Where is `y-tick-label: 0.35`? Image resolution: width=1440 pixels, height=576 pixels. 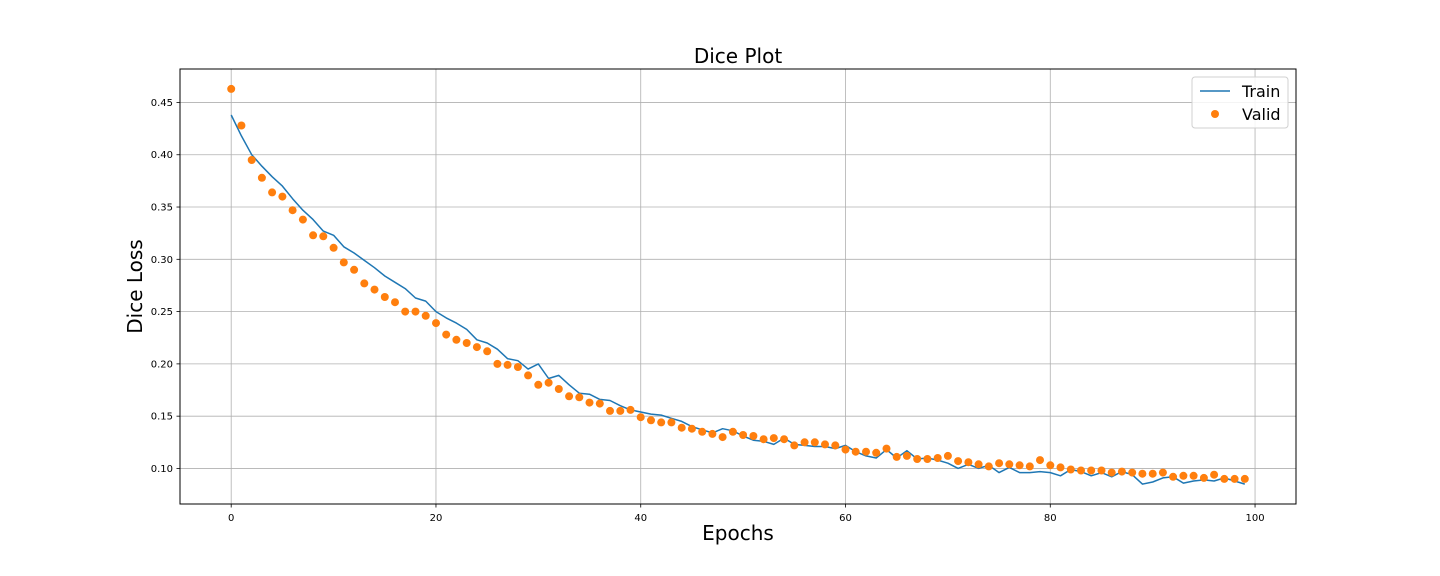 y-tick-label: 0.35 is located at coordinates (162, 208).